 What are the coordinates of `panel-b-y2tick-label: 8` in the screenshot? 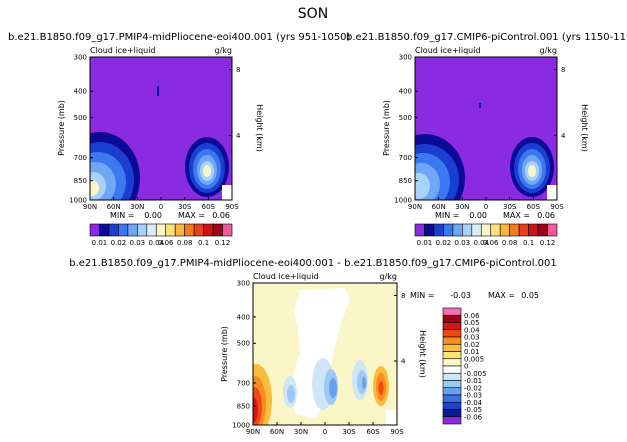 It's located at (563, 70).